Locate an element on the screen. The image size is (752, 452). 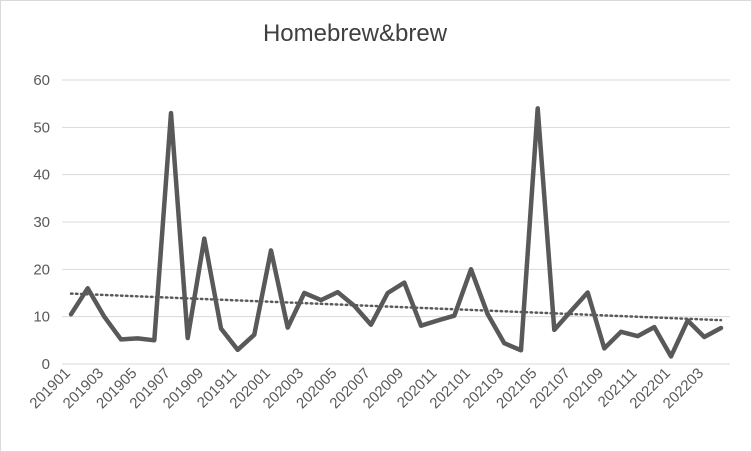
y-tick-label: 30 is located at coordinates (41, 222).